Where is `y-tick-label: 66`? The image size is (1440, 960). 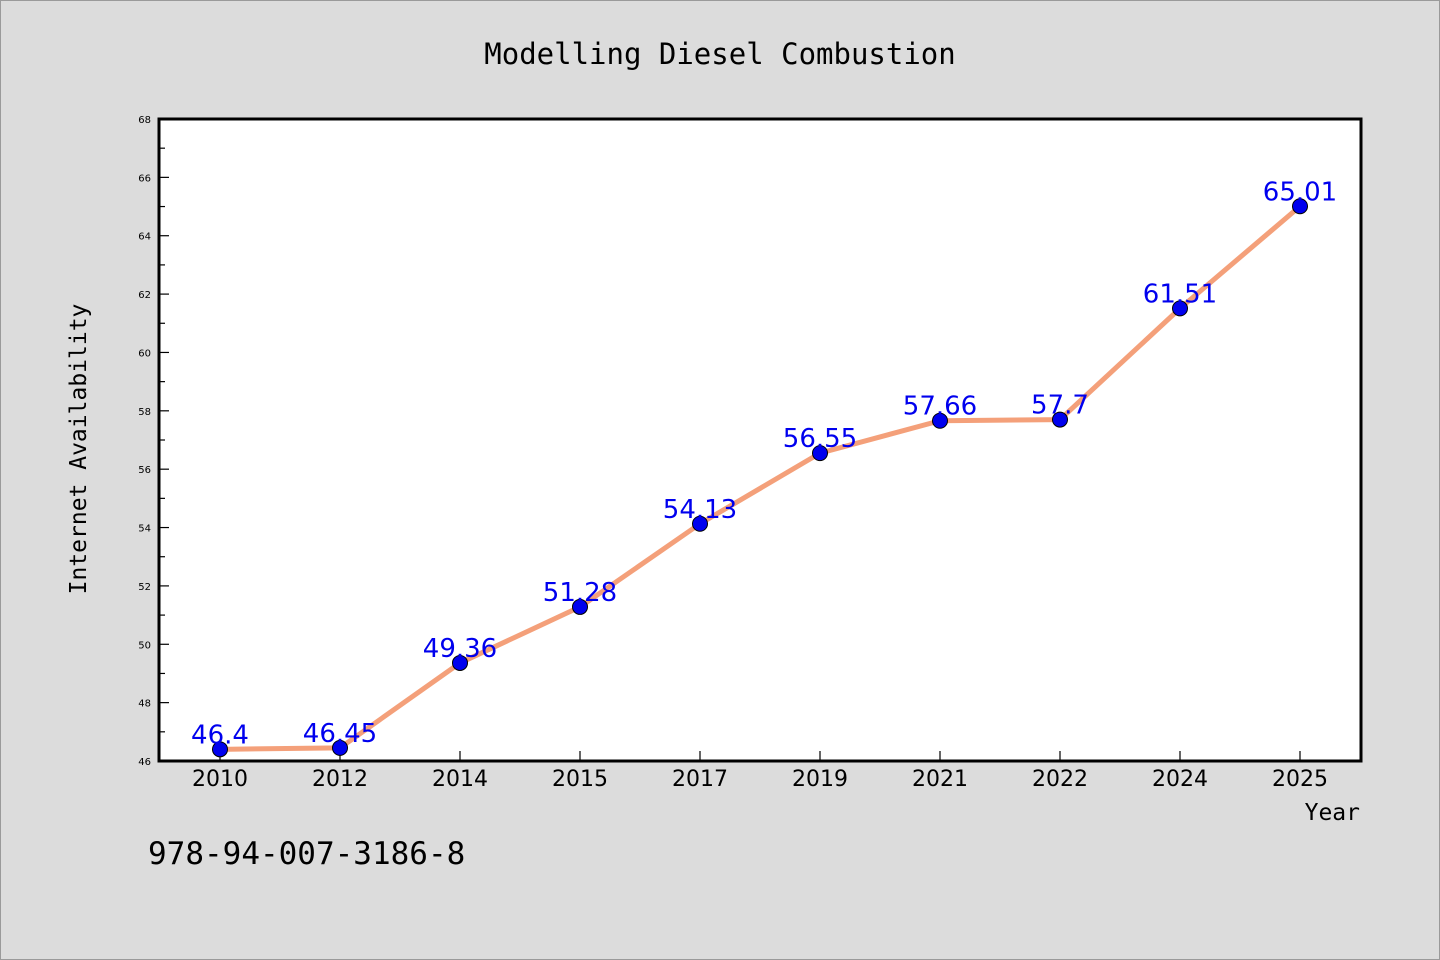
y-tick-label: 66 is located at coordinates (144, 178).